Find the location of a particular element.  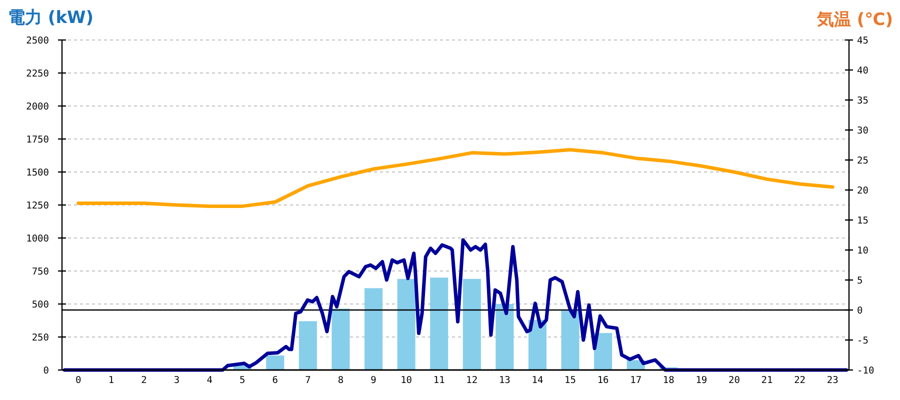

y2-tick-label: 25 is located at coordinates (862, 161).